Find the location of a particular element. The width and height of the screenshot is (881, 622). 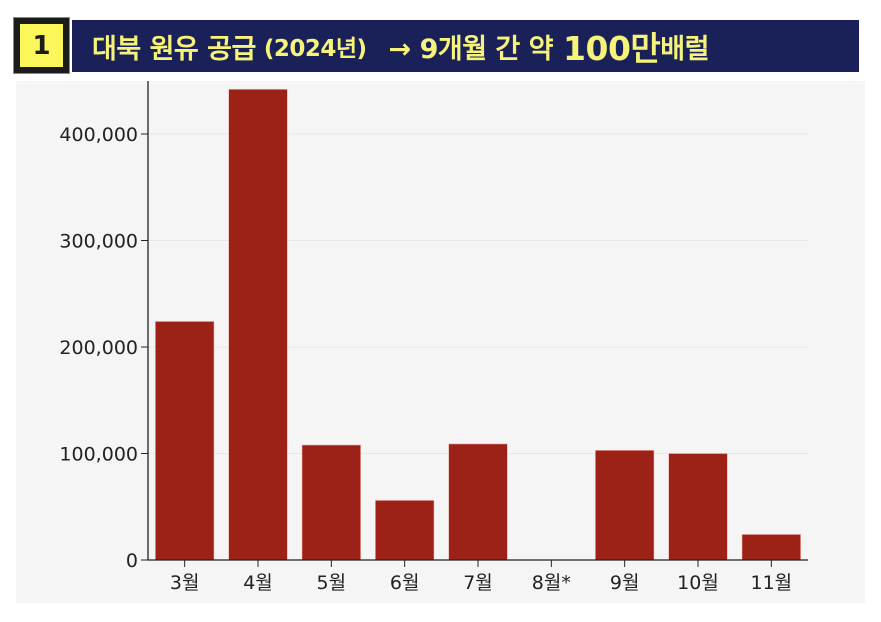

x-tick-label: 6월 is located at coordinates (405, 583).